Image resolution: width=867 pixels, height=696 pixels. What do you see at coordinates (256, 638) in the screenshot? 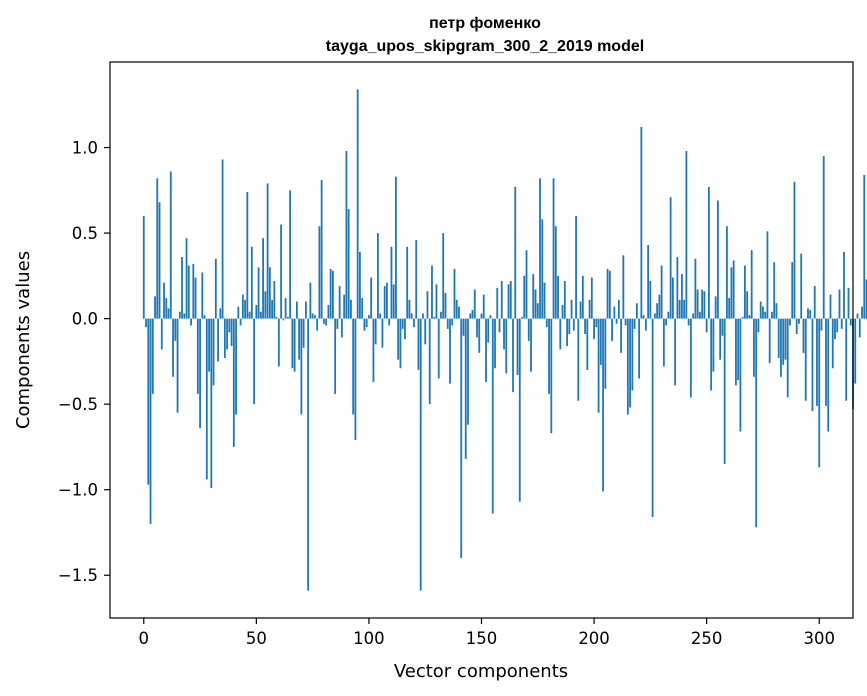
I see `x-tick-label: 50` at bounding box center [256, 638].